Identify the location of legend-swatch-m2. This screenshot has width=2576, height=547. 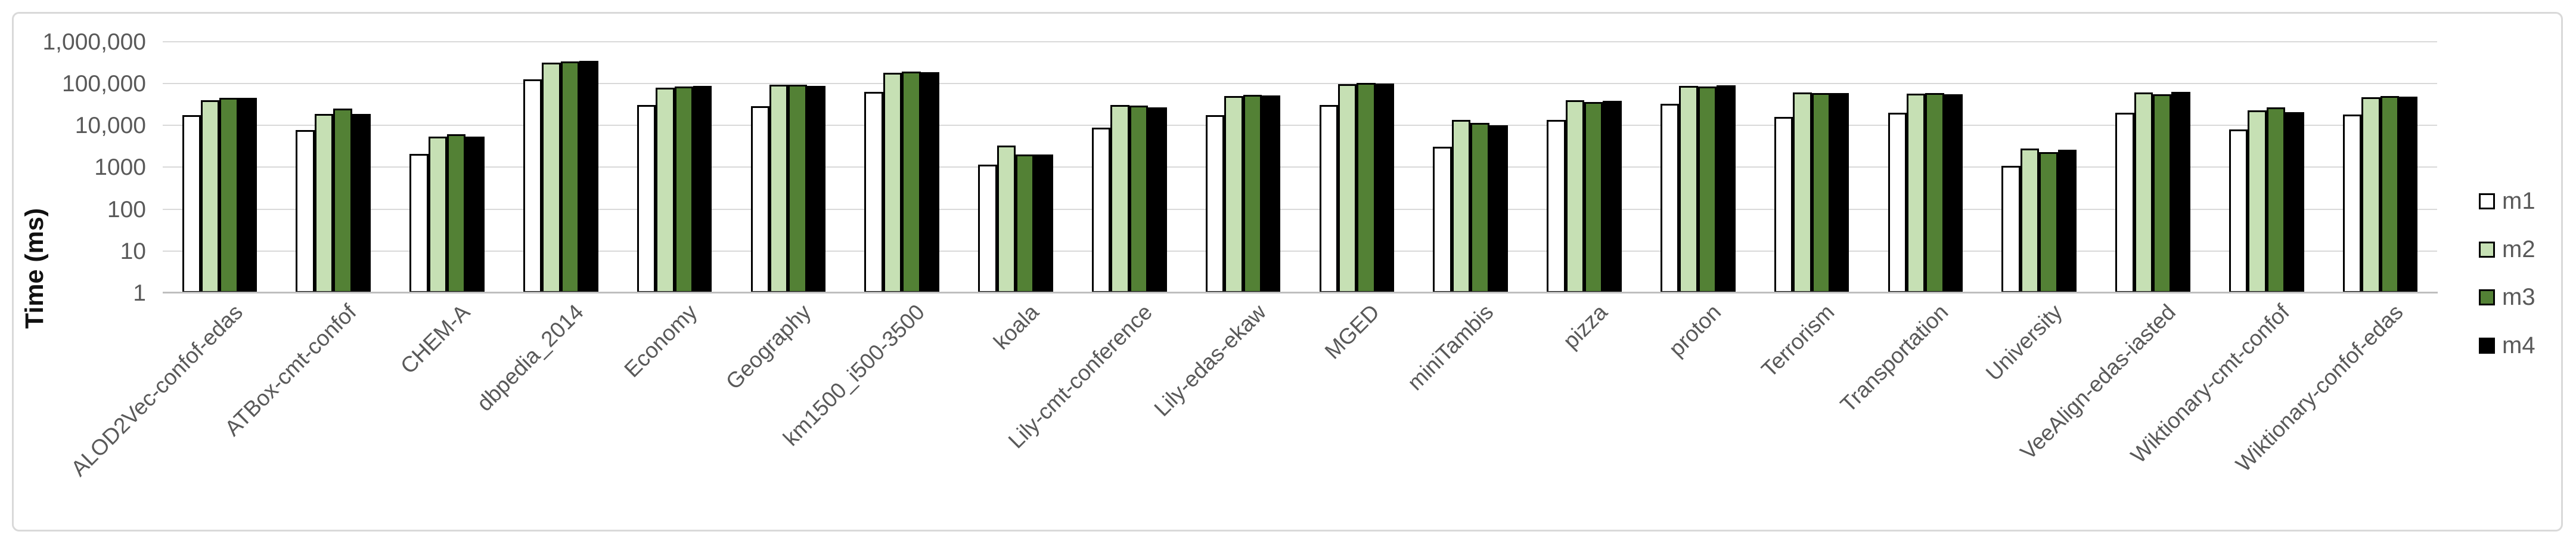
(2487, 249).